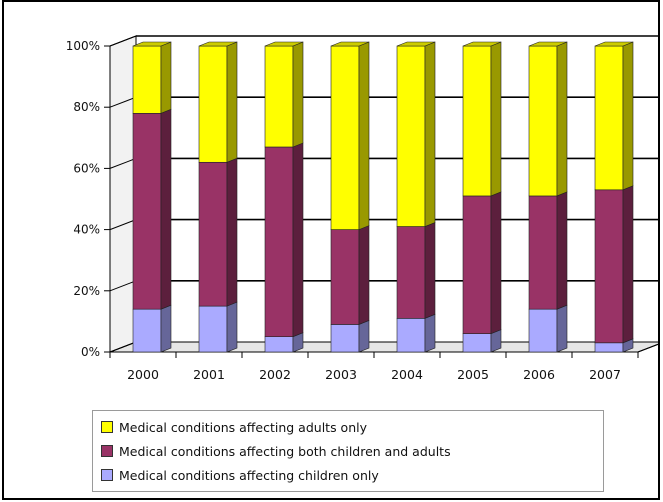 The image size is (663, 502). I want to click on x-axis-depth, so click(647, 348).